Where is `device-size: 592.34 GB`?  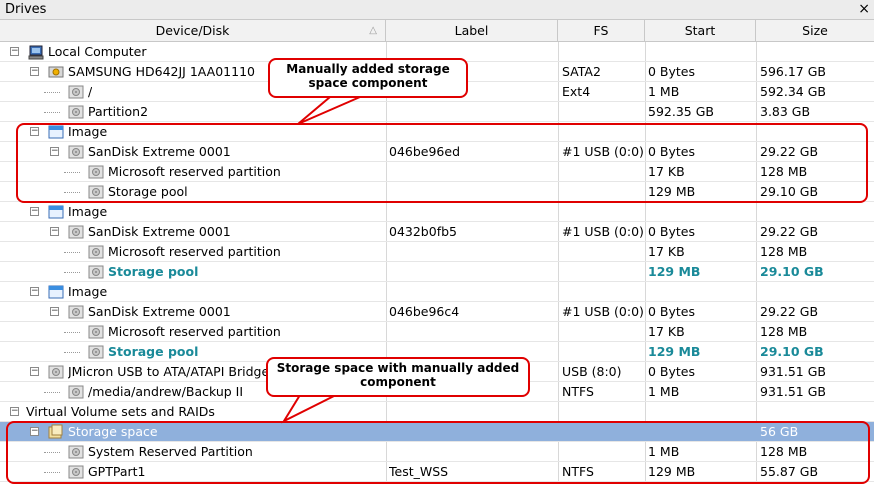 device-size: 592.34 GB is located at coordinates (793, 91).